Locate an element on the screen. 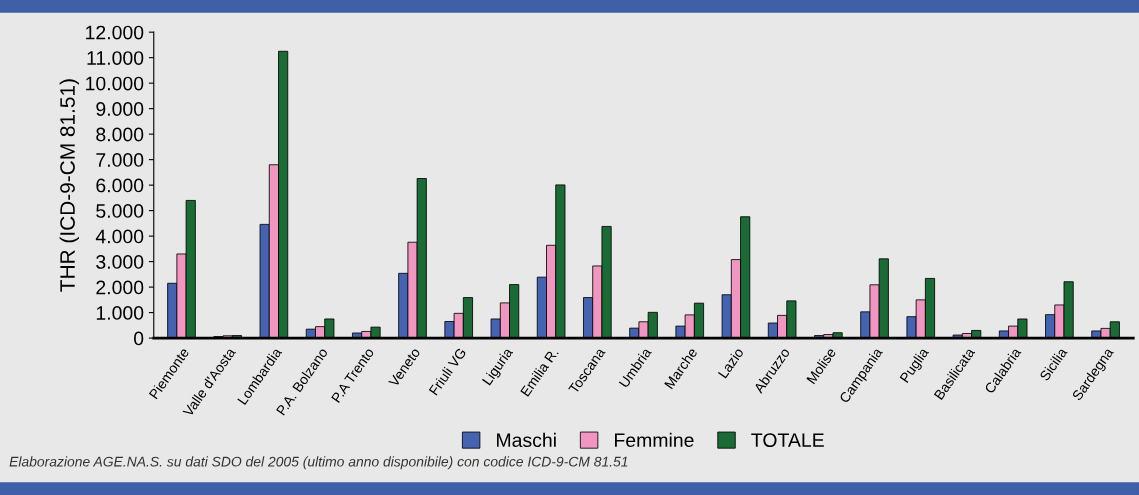  y-tick-label: 2.000 is located at coordinates (120, 287).